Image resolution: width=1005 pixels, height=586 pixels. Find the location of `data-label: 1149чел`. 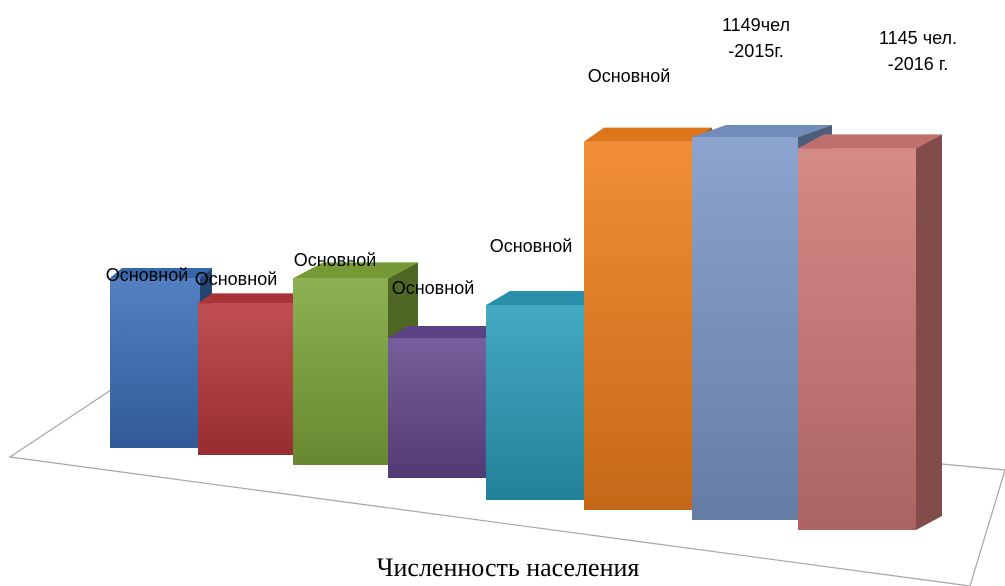

data-label: 1149чел is located at coordinates (756, 25).